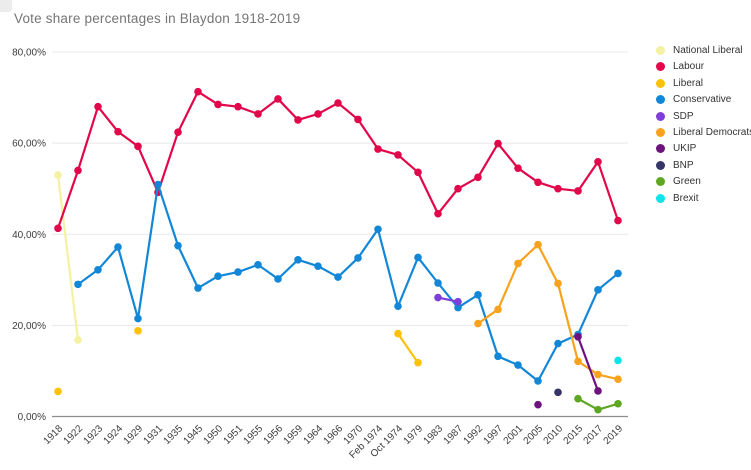  I want to click on legend-item-sdp: SDP, so click(703, 116).